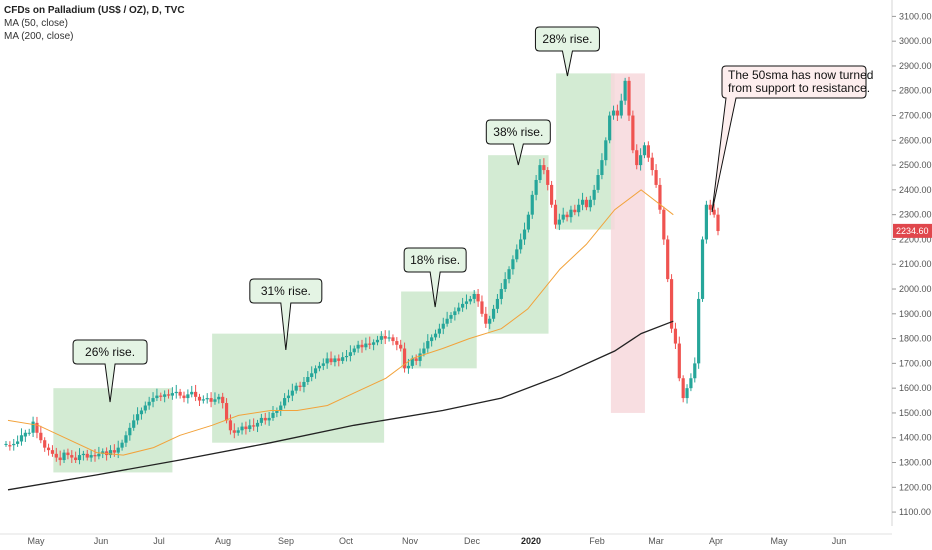 This screenshot has width=932, height=550. I want to click on time-tick-label: 2020, so click(531, 541).